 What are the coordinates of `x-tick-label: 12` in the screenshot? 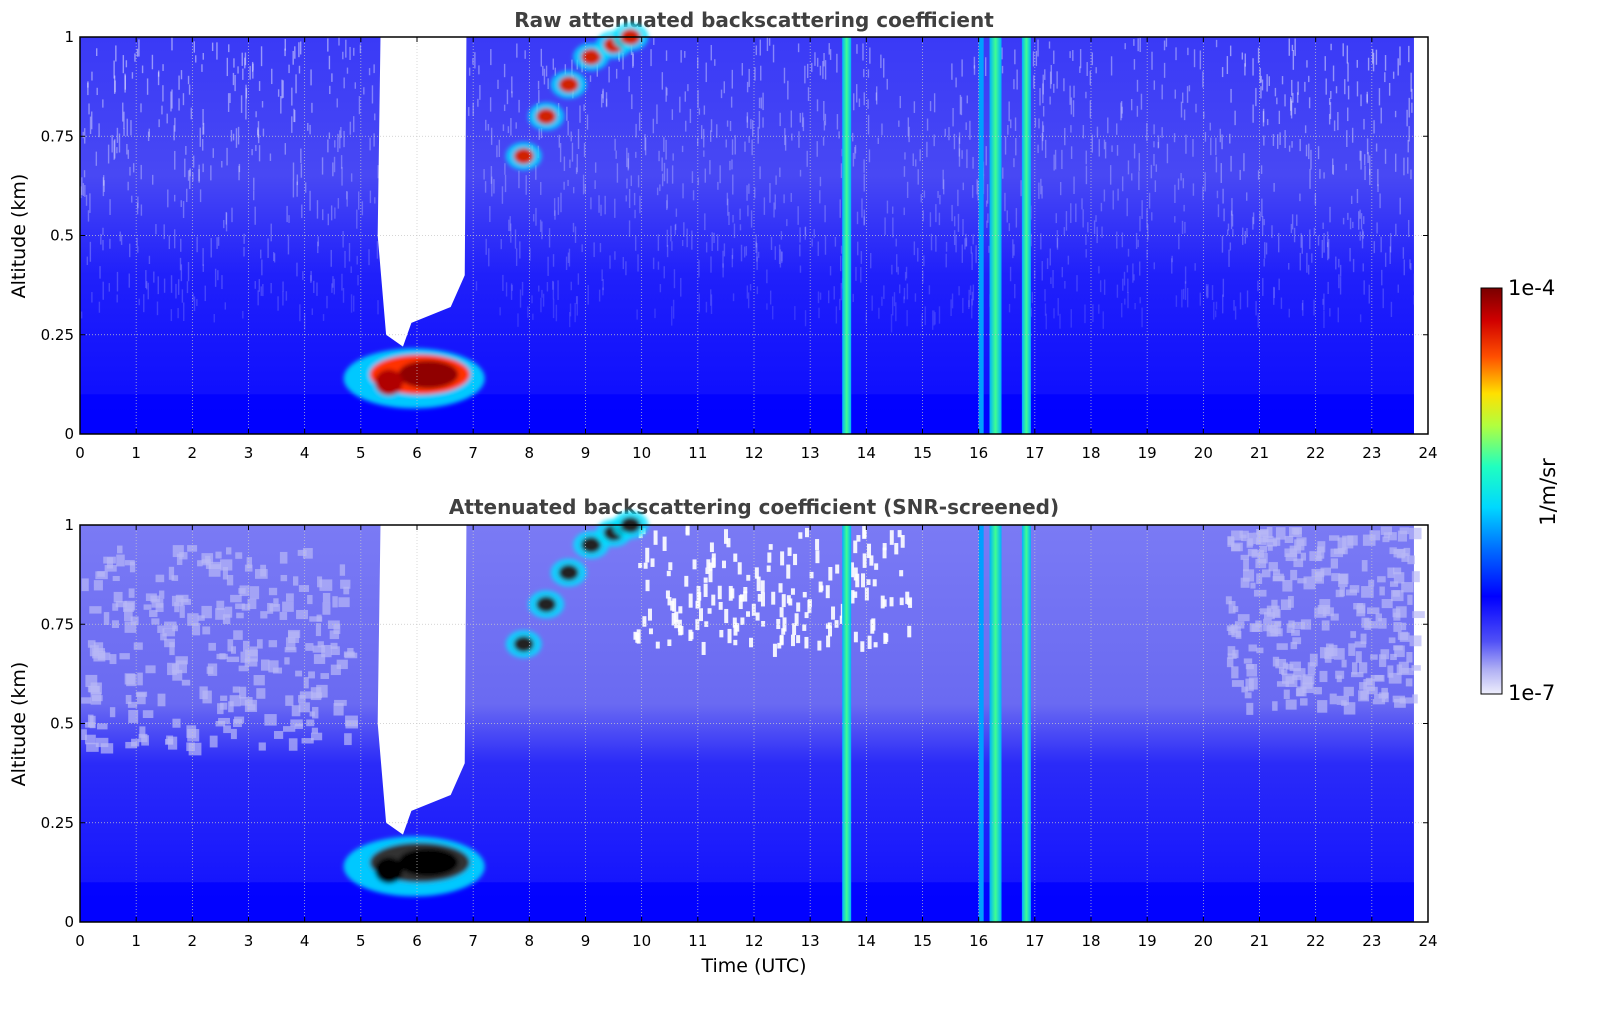 It's located at (753, 453).